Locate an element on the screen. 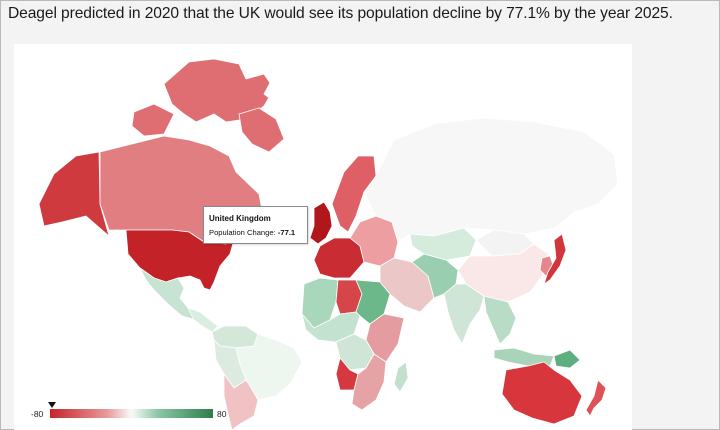 Image resolution: width=720 pixels, height=430 pixels. region-western-europe is located at coordinates (339, 258).